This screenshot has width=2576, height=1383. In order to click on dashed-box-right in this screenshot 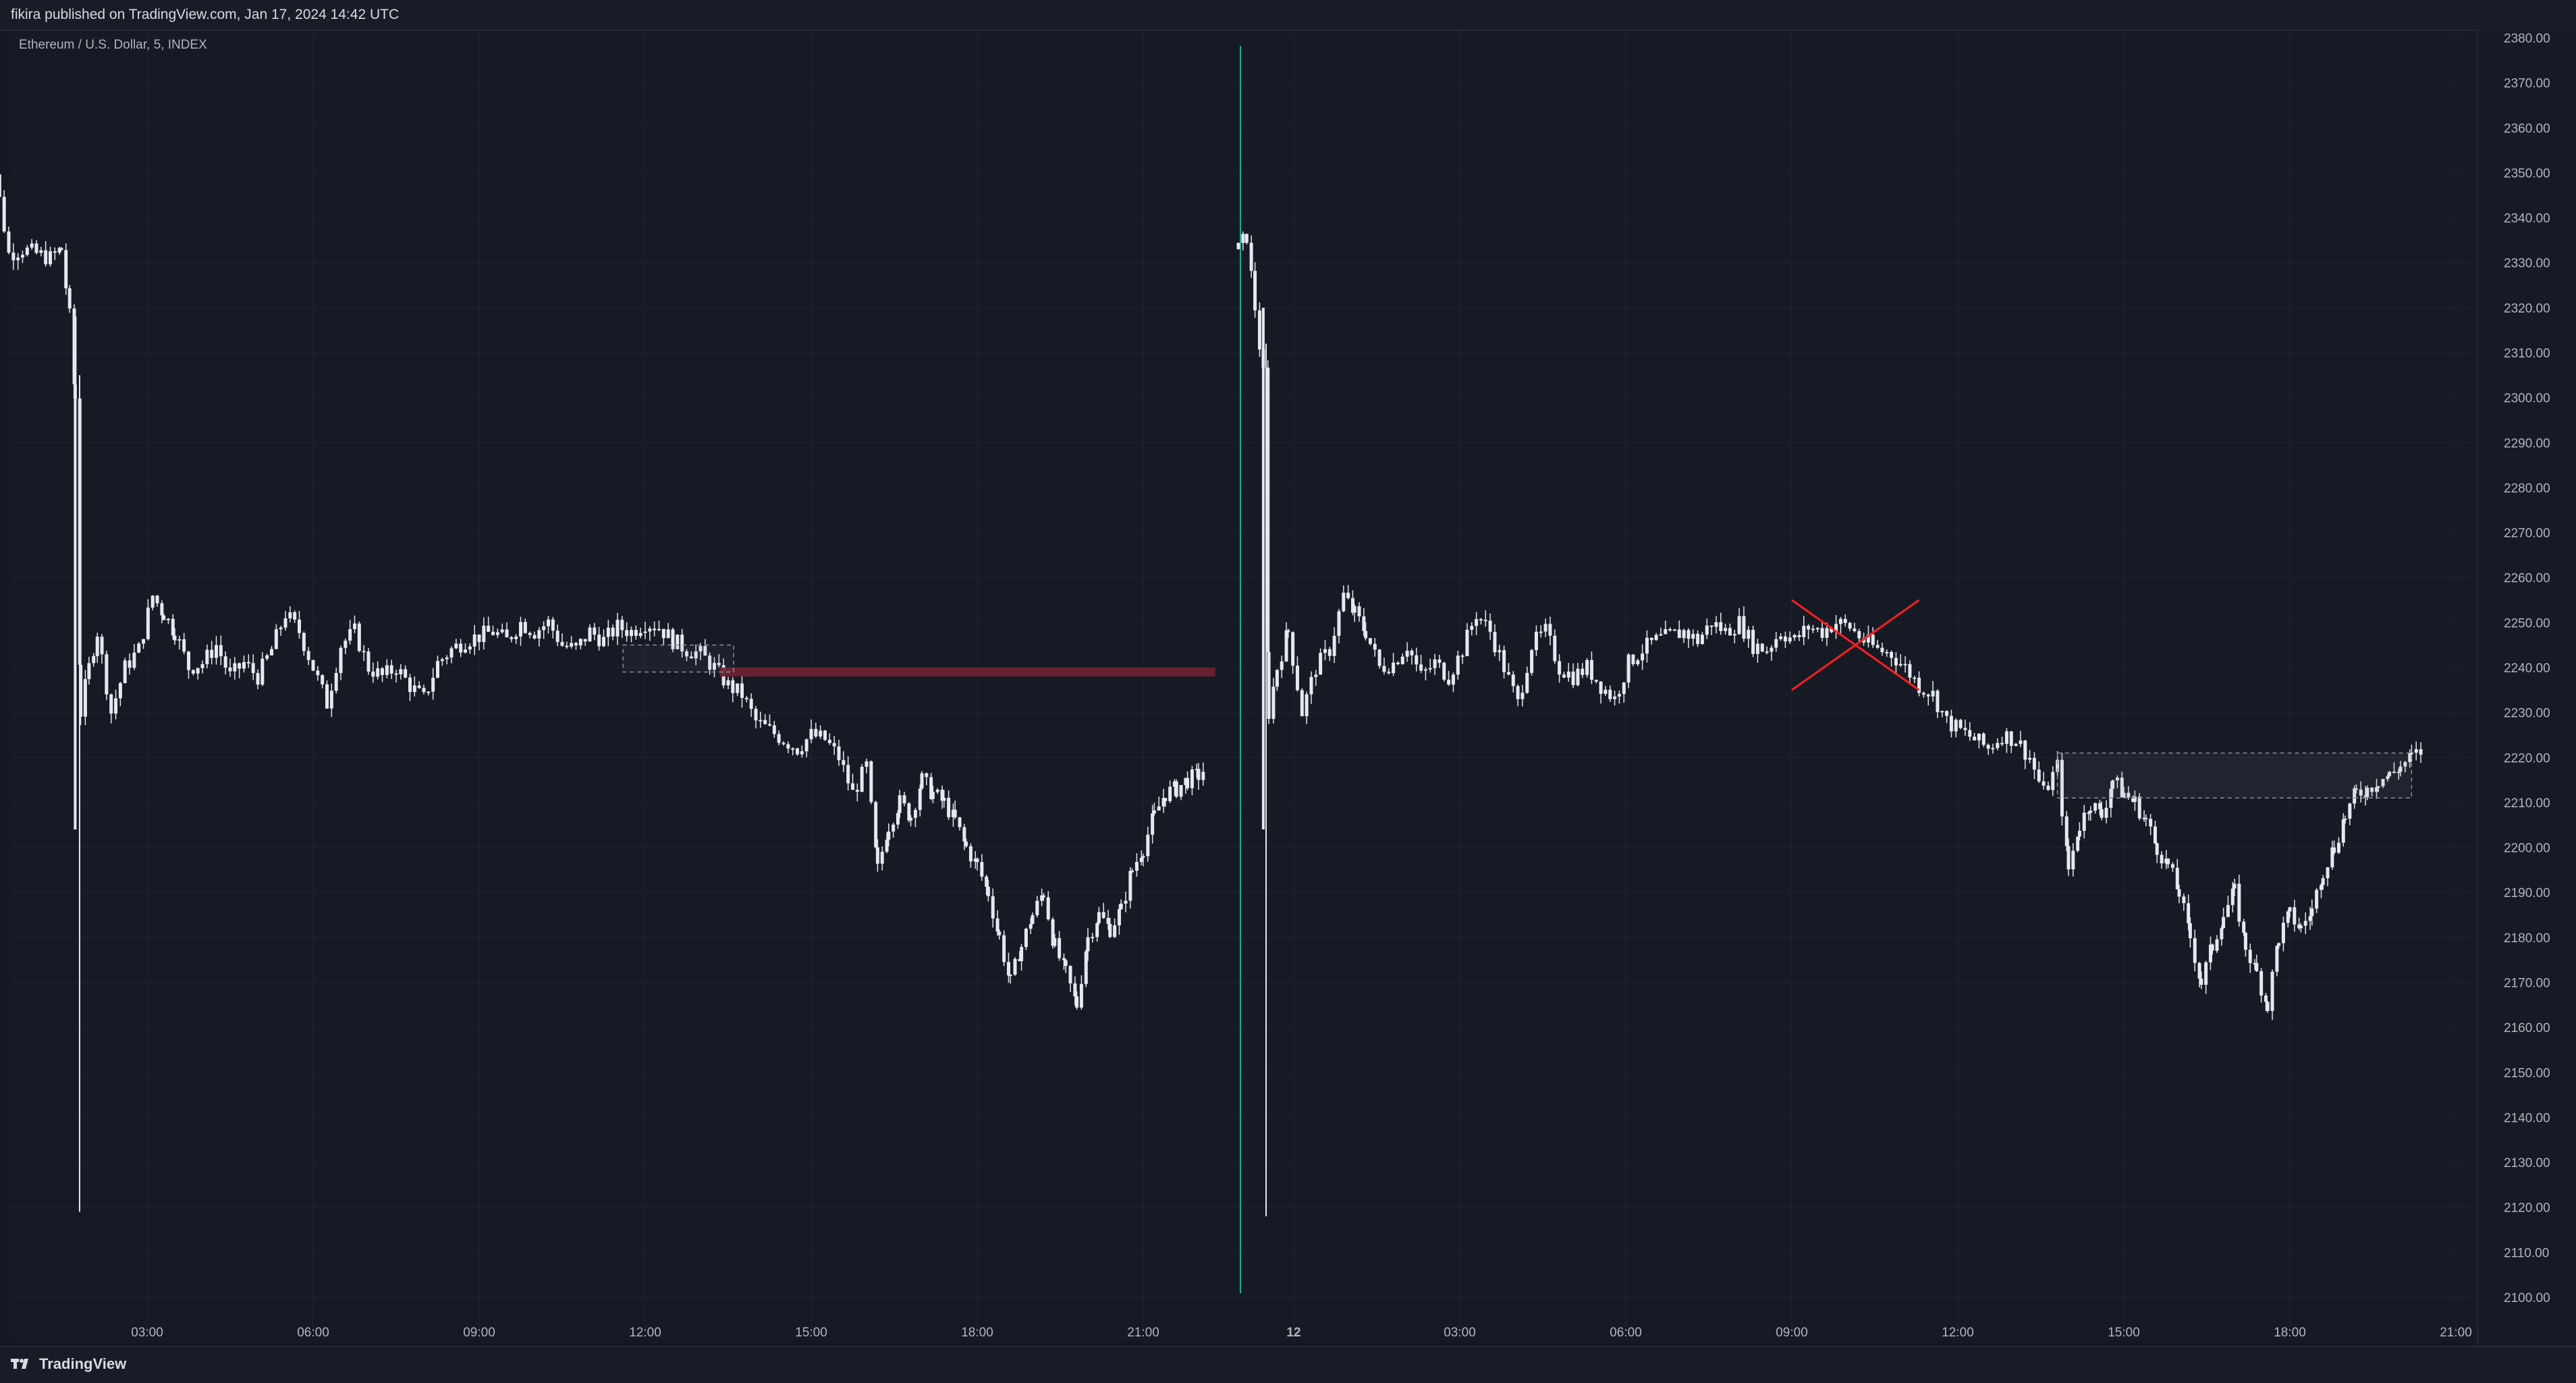, I will do `click(2234, 776)`.